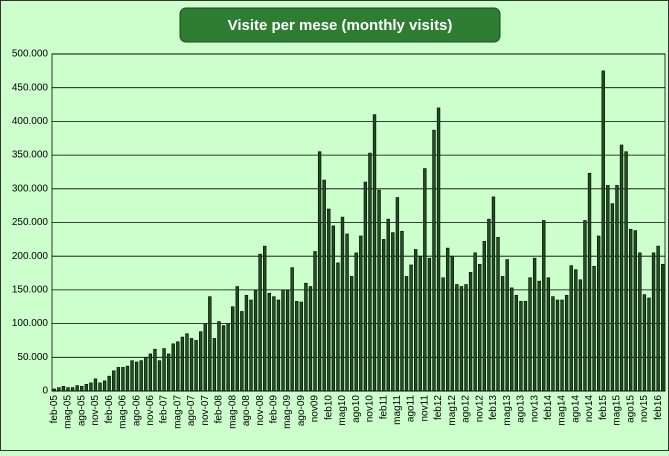 The image size is (669, 456). Describe the element at coordinates (164, 409) in the screenshot. I see `x-tick-label: feb-07` at that location.